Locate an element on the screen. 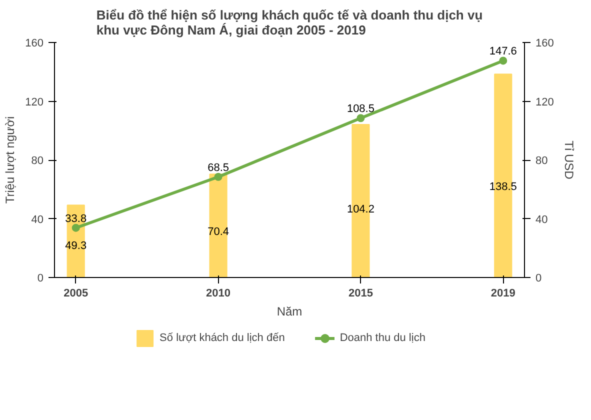 This screenshot has width=591, height=420. x-tick-label: 2005 is located at coordinates (76, 294).